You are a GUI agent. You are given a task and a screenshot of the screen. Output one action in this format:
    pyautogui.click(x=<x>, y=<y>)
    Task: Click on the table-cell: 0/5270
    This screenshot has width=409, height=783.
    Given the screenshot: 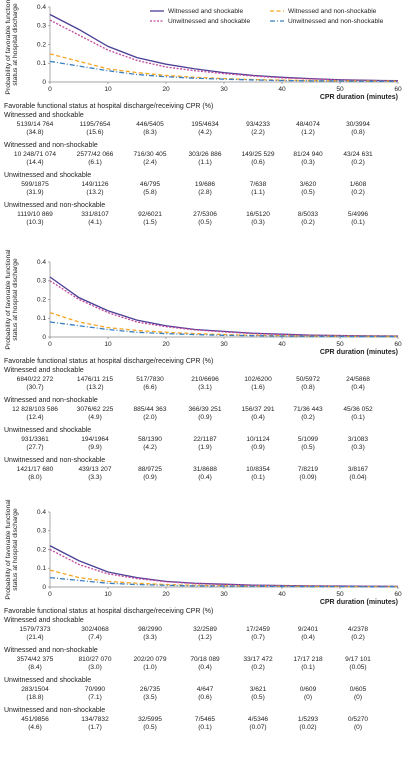 What is the action you would take?
    pyautogui.click(x=358, y=719)
    